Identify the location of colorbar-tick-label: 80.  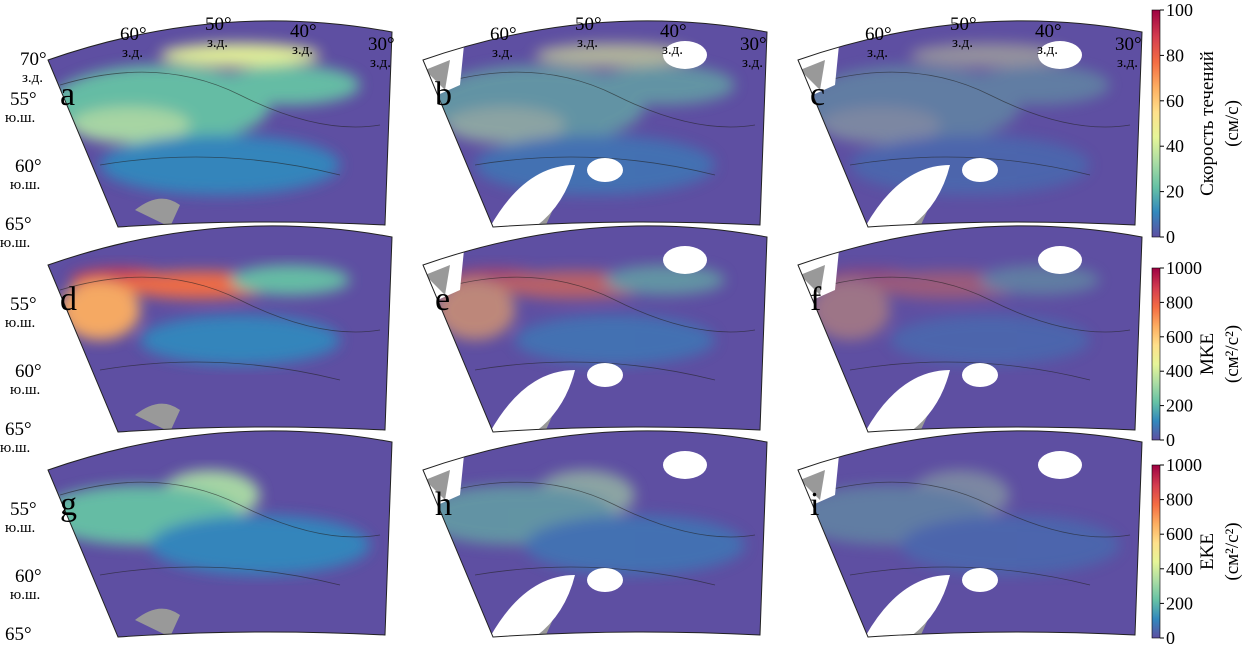
(1175, 55).